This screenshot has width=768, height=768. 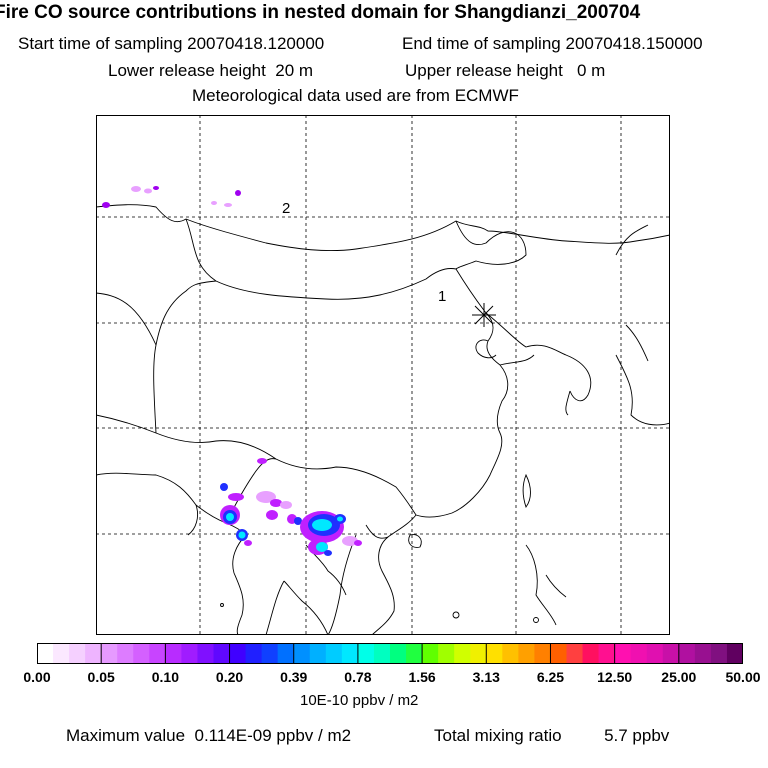 I want to click on end-time-label: End time of sampling, so click(x=481, y=43).